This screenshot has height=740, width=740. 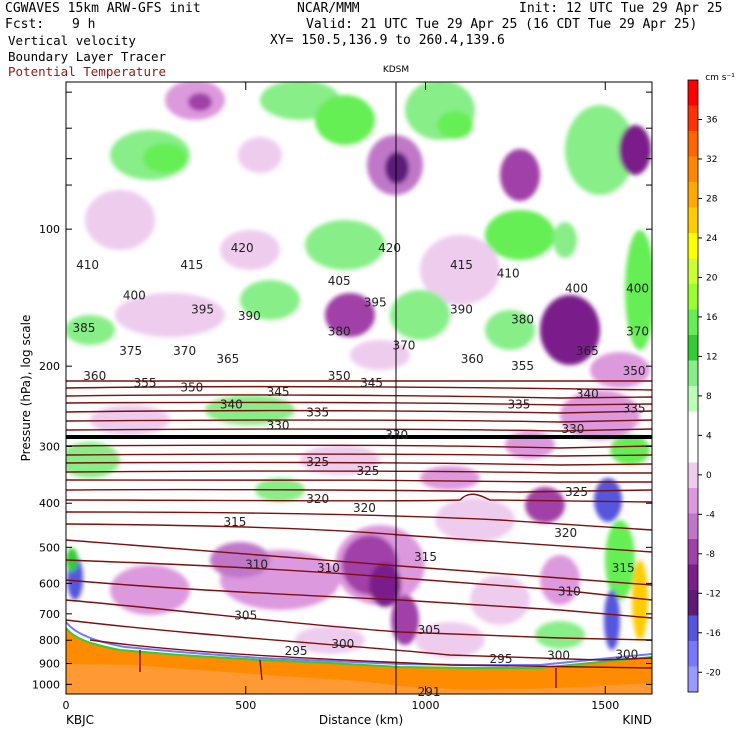 What do you see at coordinates (712, 318) in the screenshot?
I see `colorbar-label: 16` at bounding box center [712, 318].